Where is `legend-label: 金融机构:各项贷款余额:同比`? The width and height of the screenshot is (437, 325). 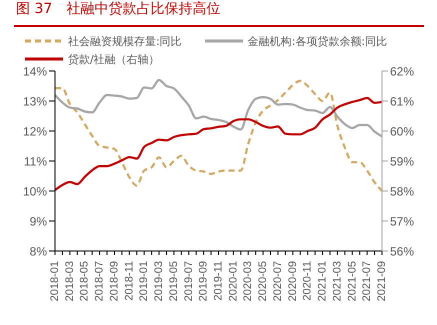 legend-label: 金融机构:各项贷款余额:同比 is located at coordinates (318, 41).